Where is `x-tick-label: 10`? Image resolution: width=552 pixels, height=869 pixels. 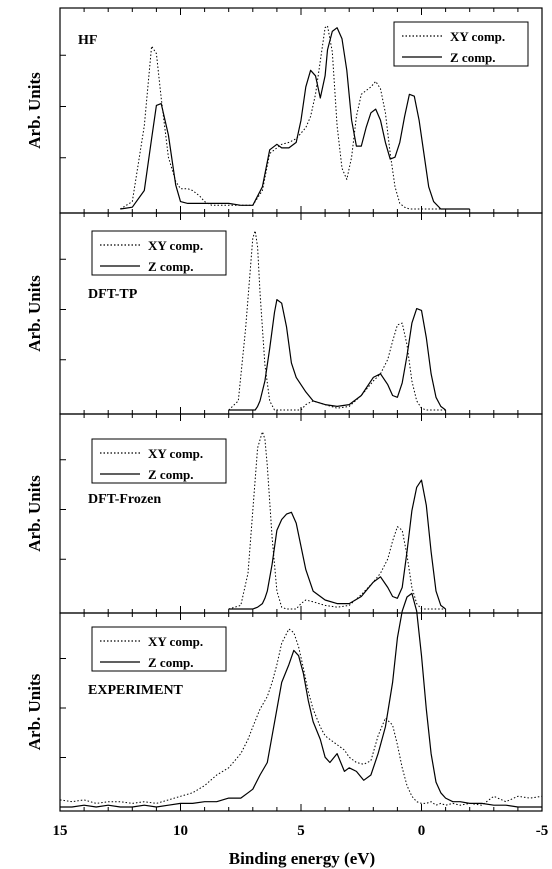 x-tick-label: 10 is located at coordinates (180, 831).